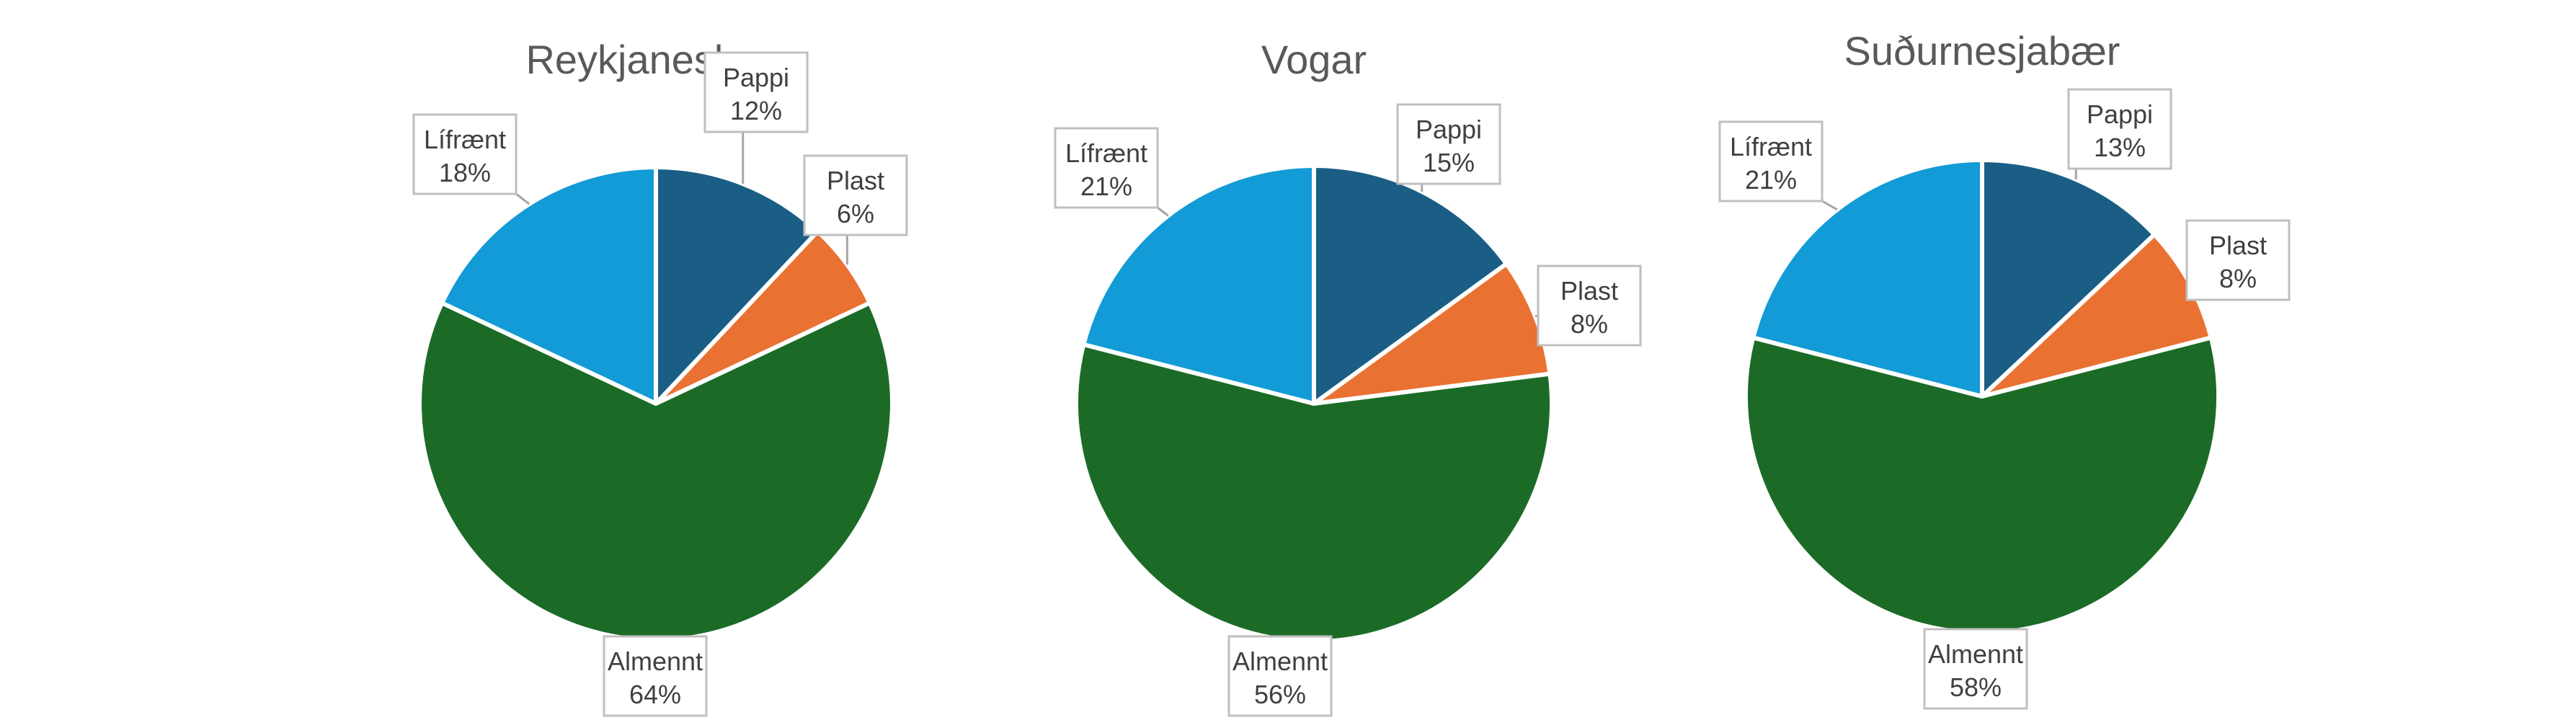  What do you see at coordinates (1449, 162) in the screenshot?
I see `data-label-value: 15%` at bounding box center [1449, 162].